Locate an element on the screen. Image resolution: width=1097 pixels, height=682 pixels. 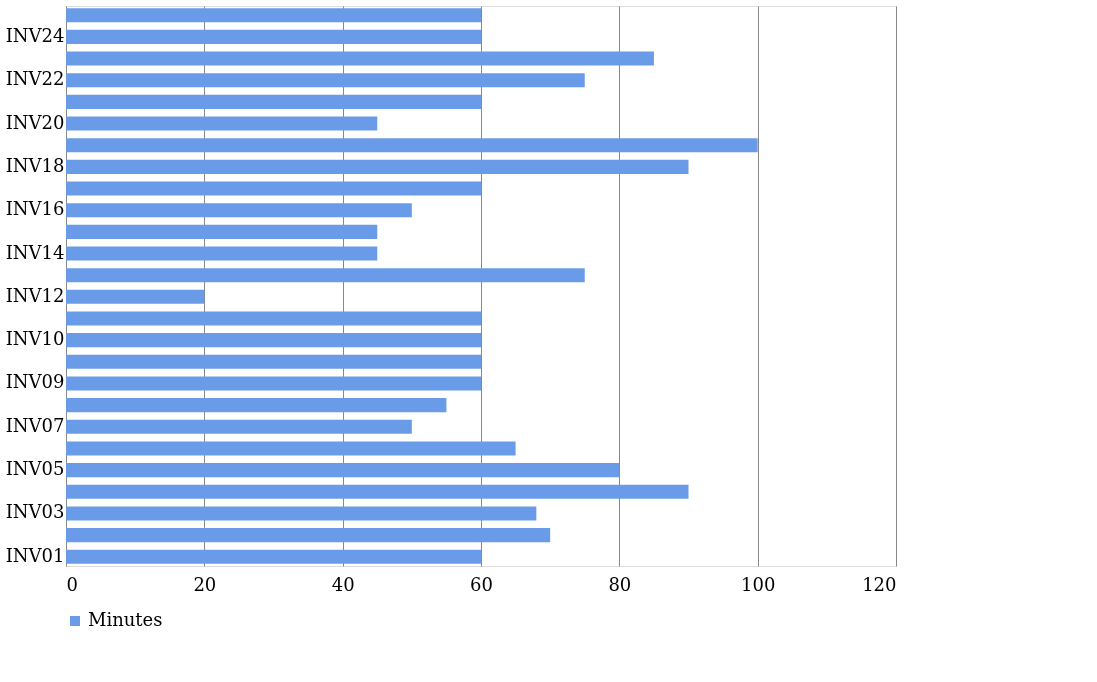
x-tick-label: 100 is located at coordinates (758, 584).